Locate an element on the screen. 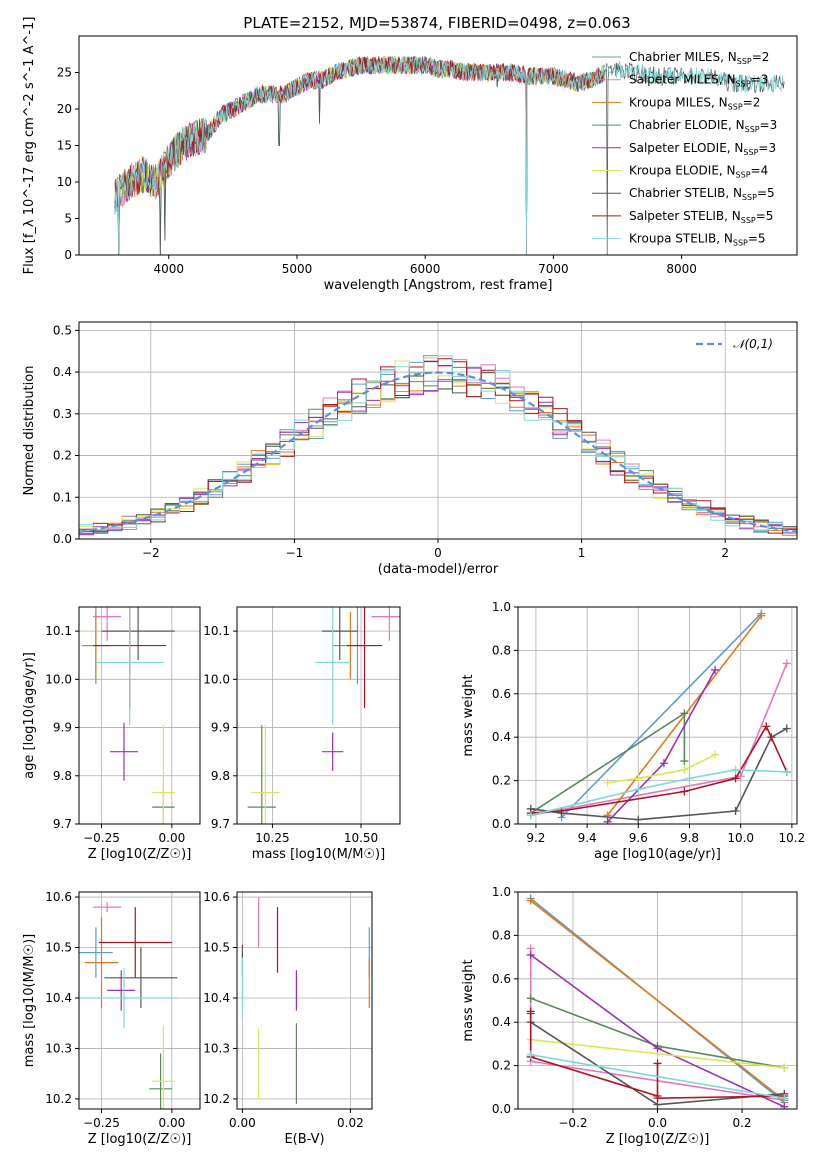 The width and height of the screenshot is (819, 1170). mass-vs-EBV-errorbars is located at coordinates (305, 1000).